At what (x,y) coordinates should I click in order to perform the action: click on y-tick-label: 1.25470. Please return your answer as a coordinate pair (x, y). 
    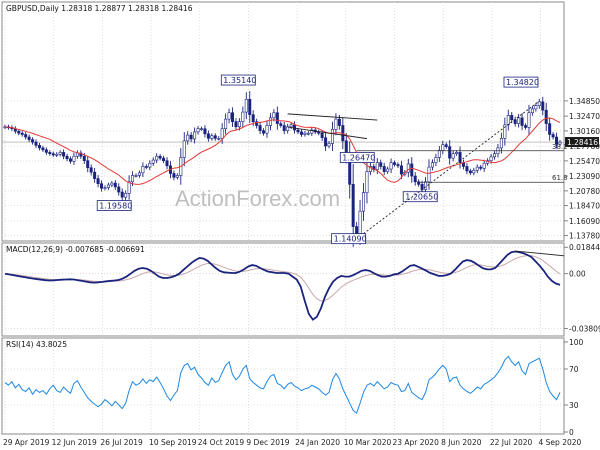
    Looking at the image, I should click on (584, 161).